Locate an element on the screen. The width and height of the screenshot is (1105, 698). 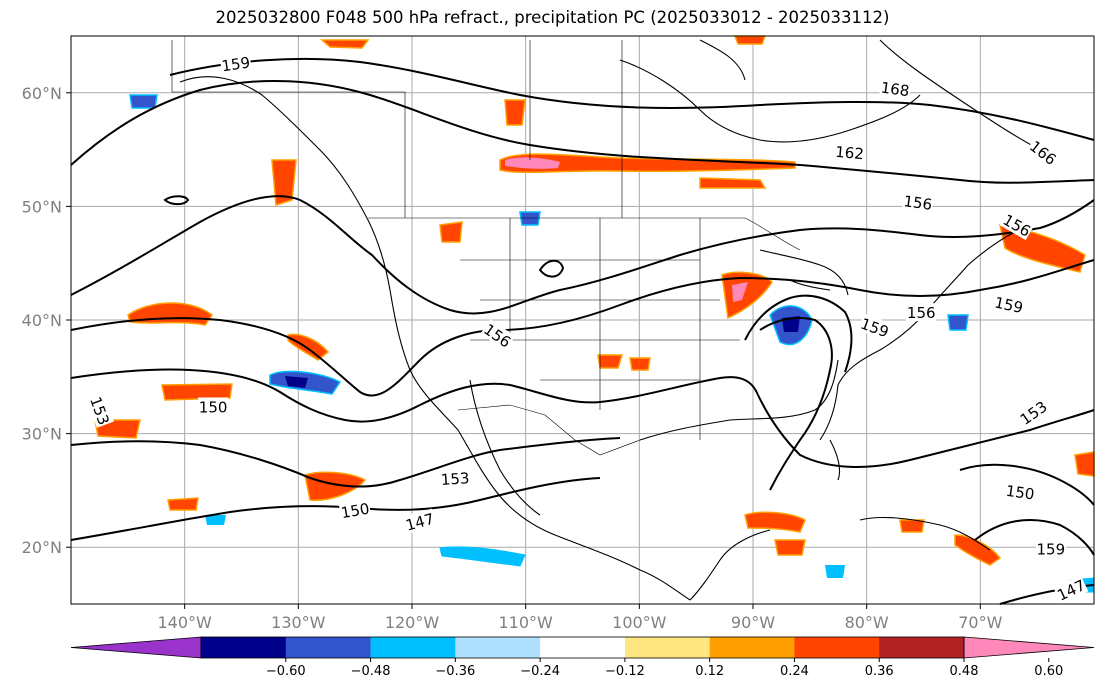
lat-tick-label: 50°N is located at coordinates (42, 206).